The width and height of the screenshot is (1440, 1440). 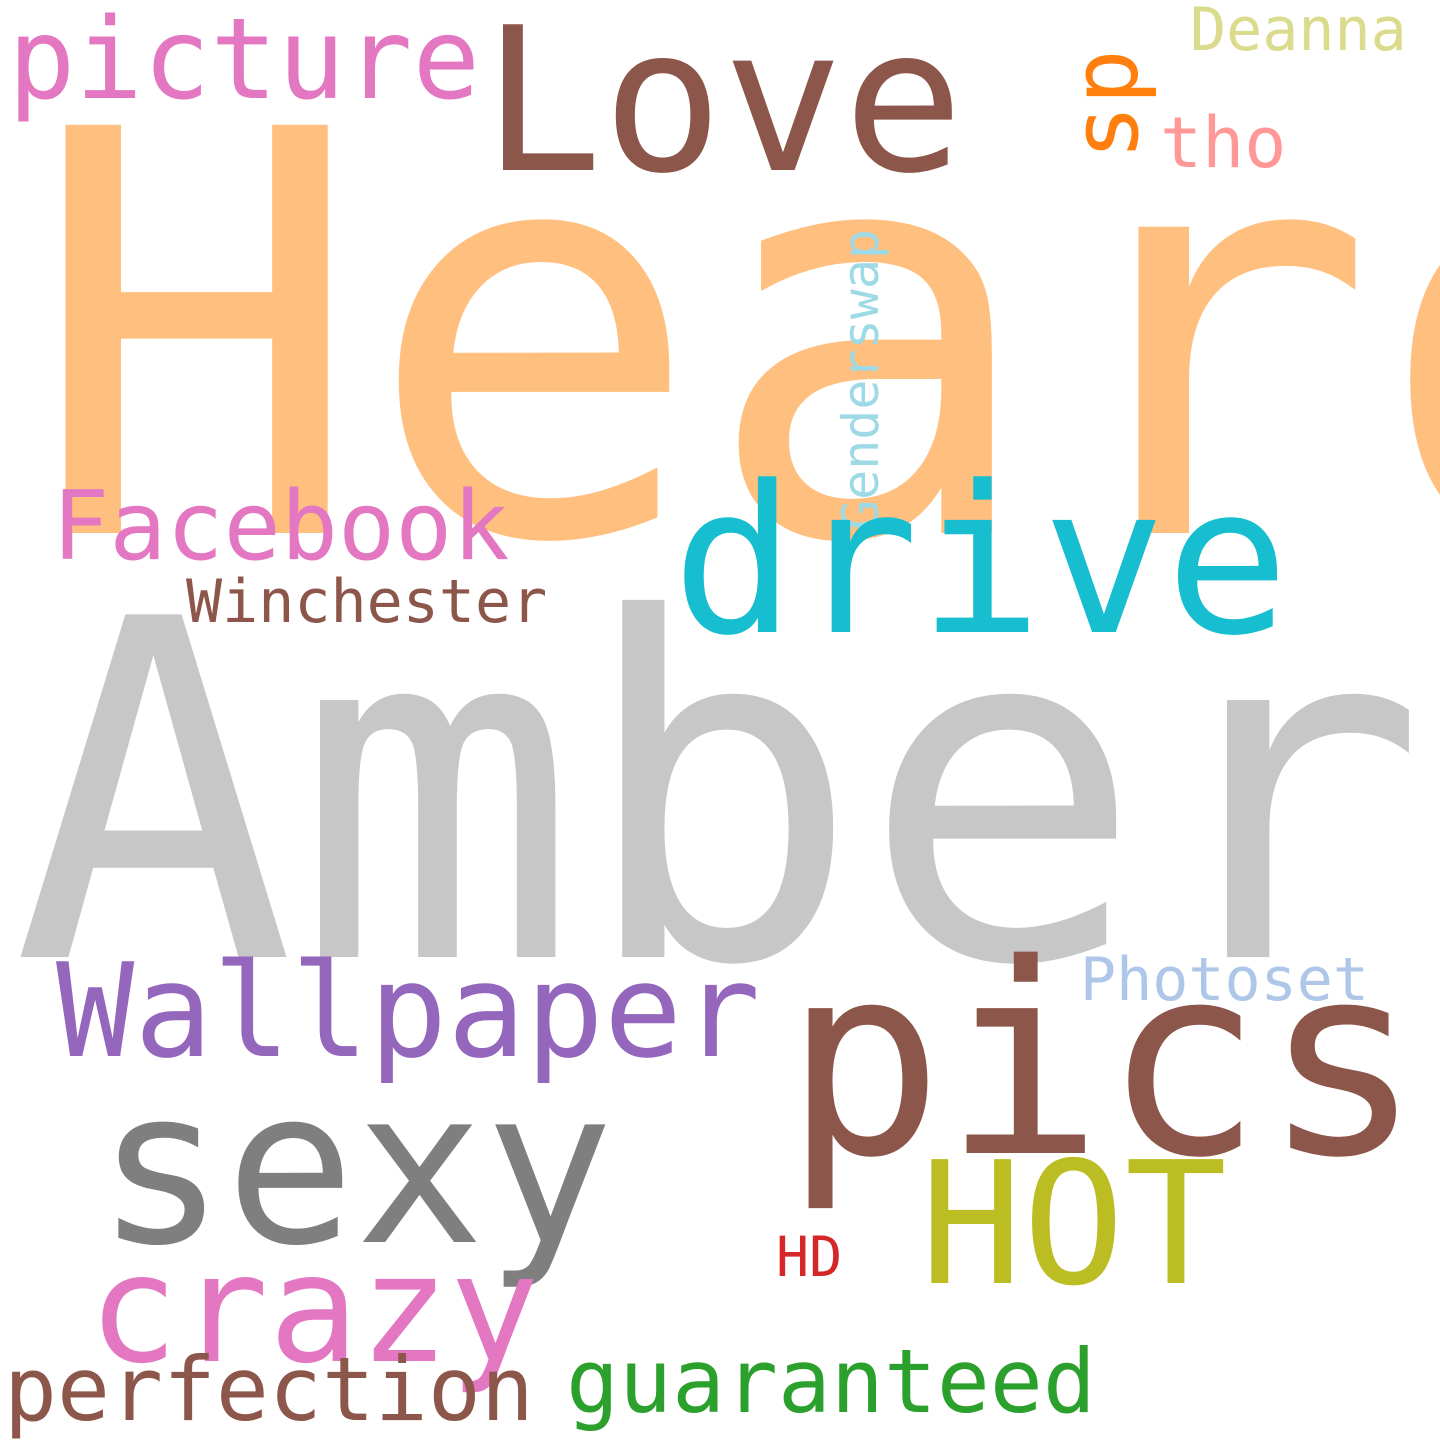 I want to click on word-hd: HD, so click(x=809, y=1257).